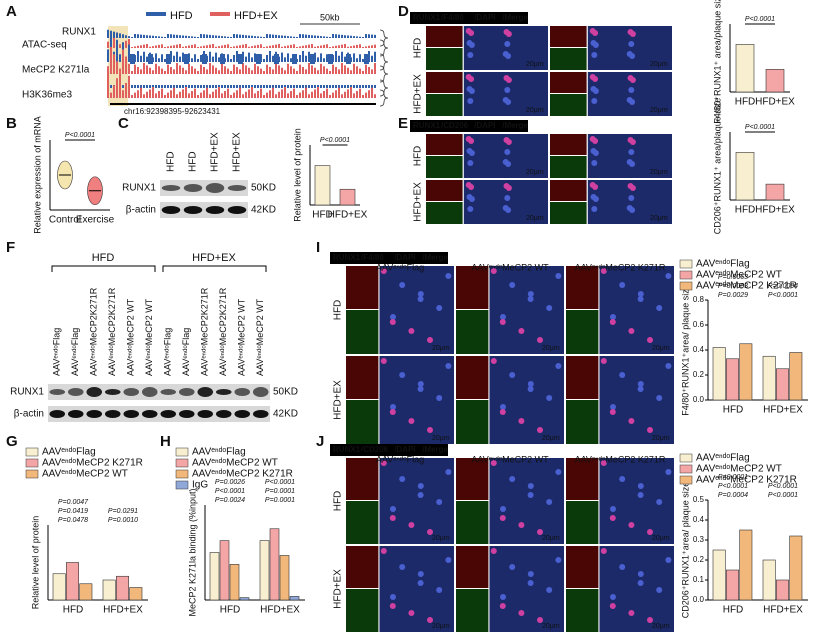 This screenshot has width=825, height=641. Describe the element at coordinates (256, 16) in the screenshot. I see `legend-label: HFD+EX` at that location.